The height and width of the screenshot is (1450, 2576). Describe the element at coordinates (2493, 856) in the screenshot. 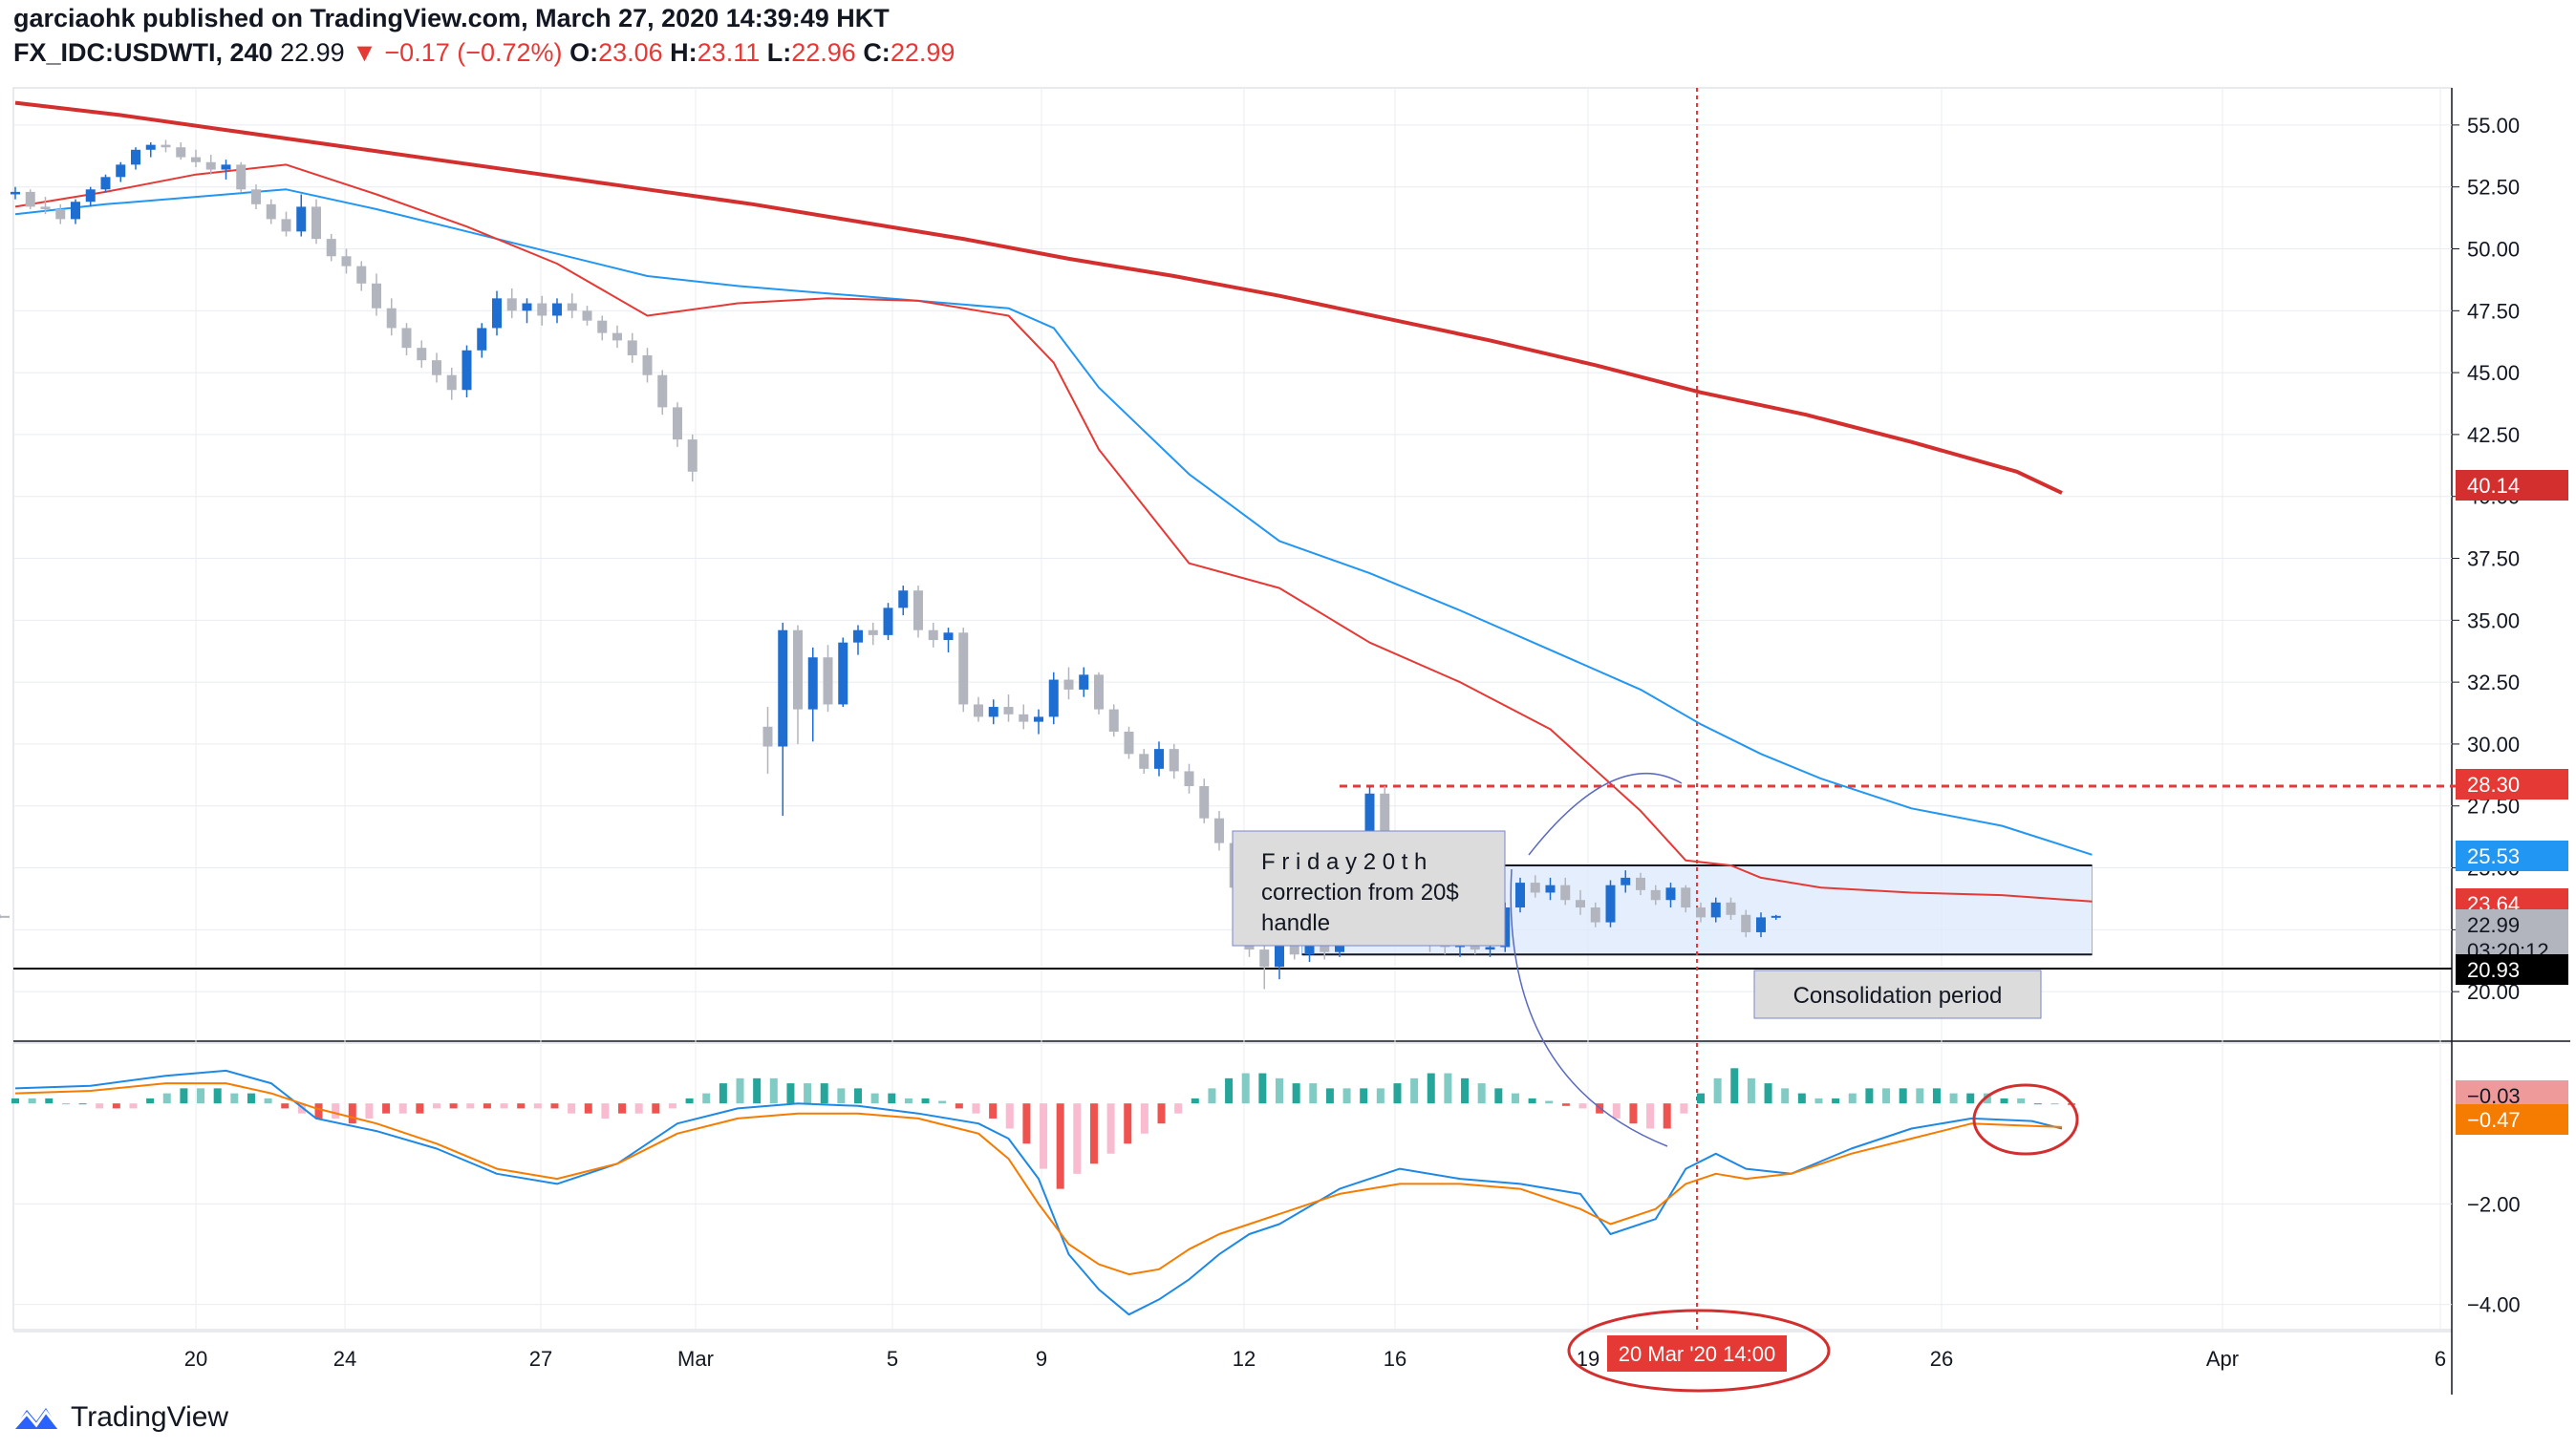

I see `price-value-label: 25.53` at that location.